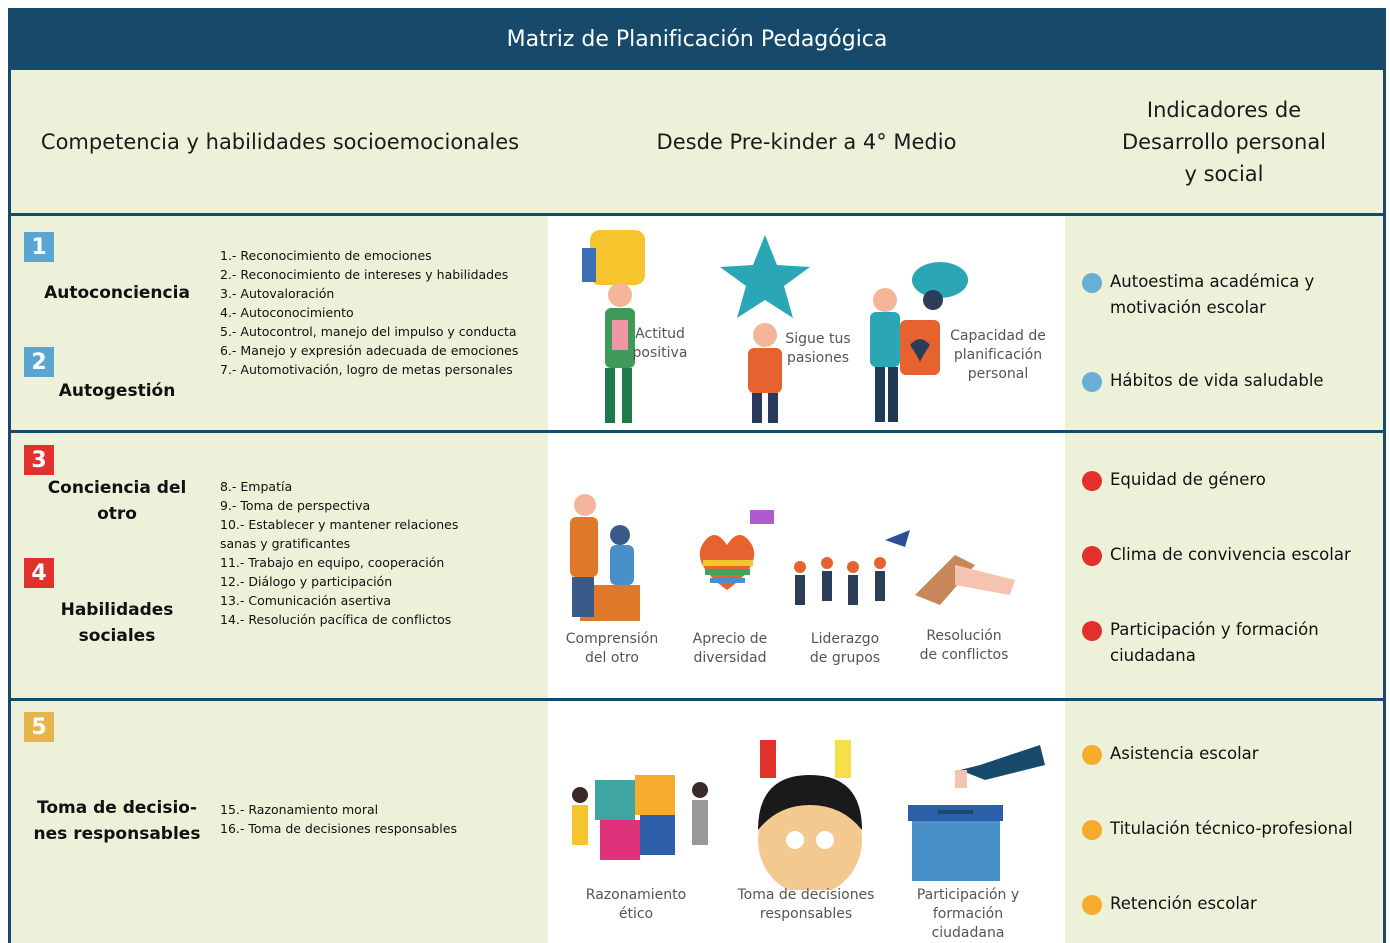  I want to click on indicator: Hábitos de vida saludable, so click(1240, 381).